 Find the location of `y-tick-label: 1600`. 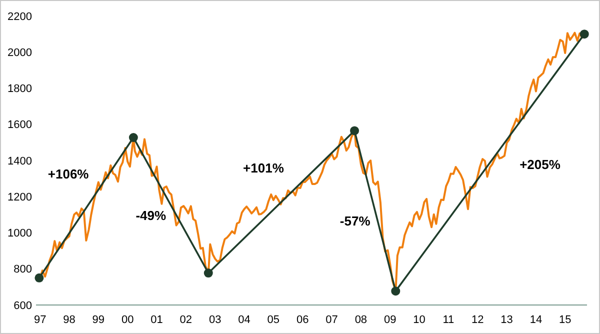

y-tick-label: 1600 is located at coordinates (20, 125).